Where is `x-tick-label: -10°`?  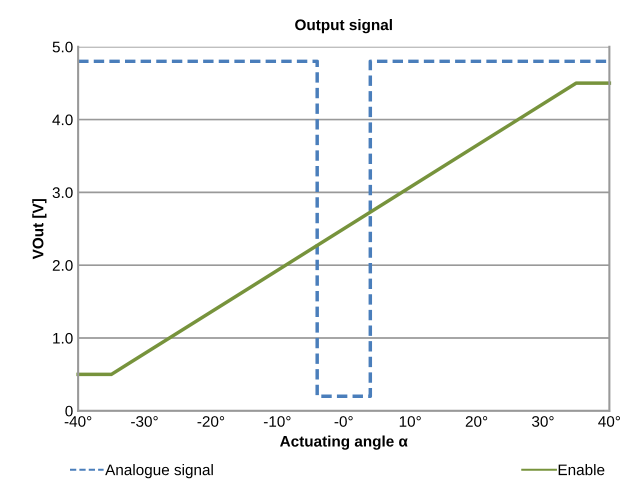 x-tick-label: -10° is located at coordinates (277, 421).